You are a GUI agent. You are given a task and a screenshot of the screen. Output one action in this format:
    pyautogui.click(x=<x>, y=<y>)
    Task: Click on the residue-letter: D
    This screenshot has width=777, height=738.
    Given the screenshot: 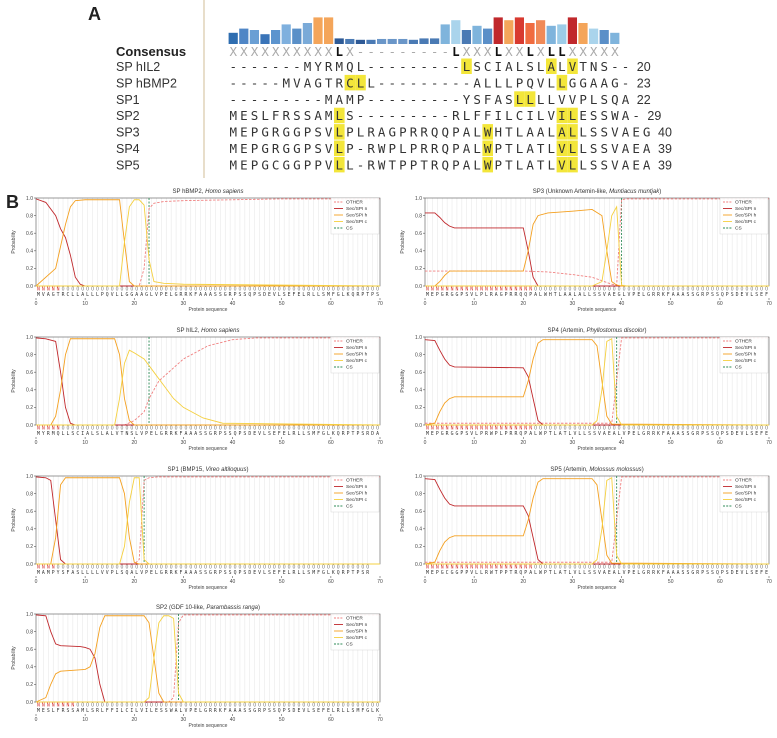 What is the action you would take?
    pyautogui.click(x=249, y=573)
    